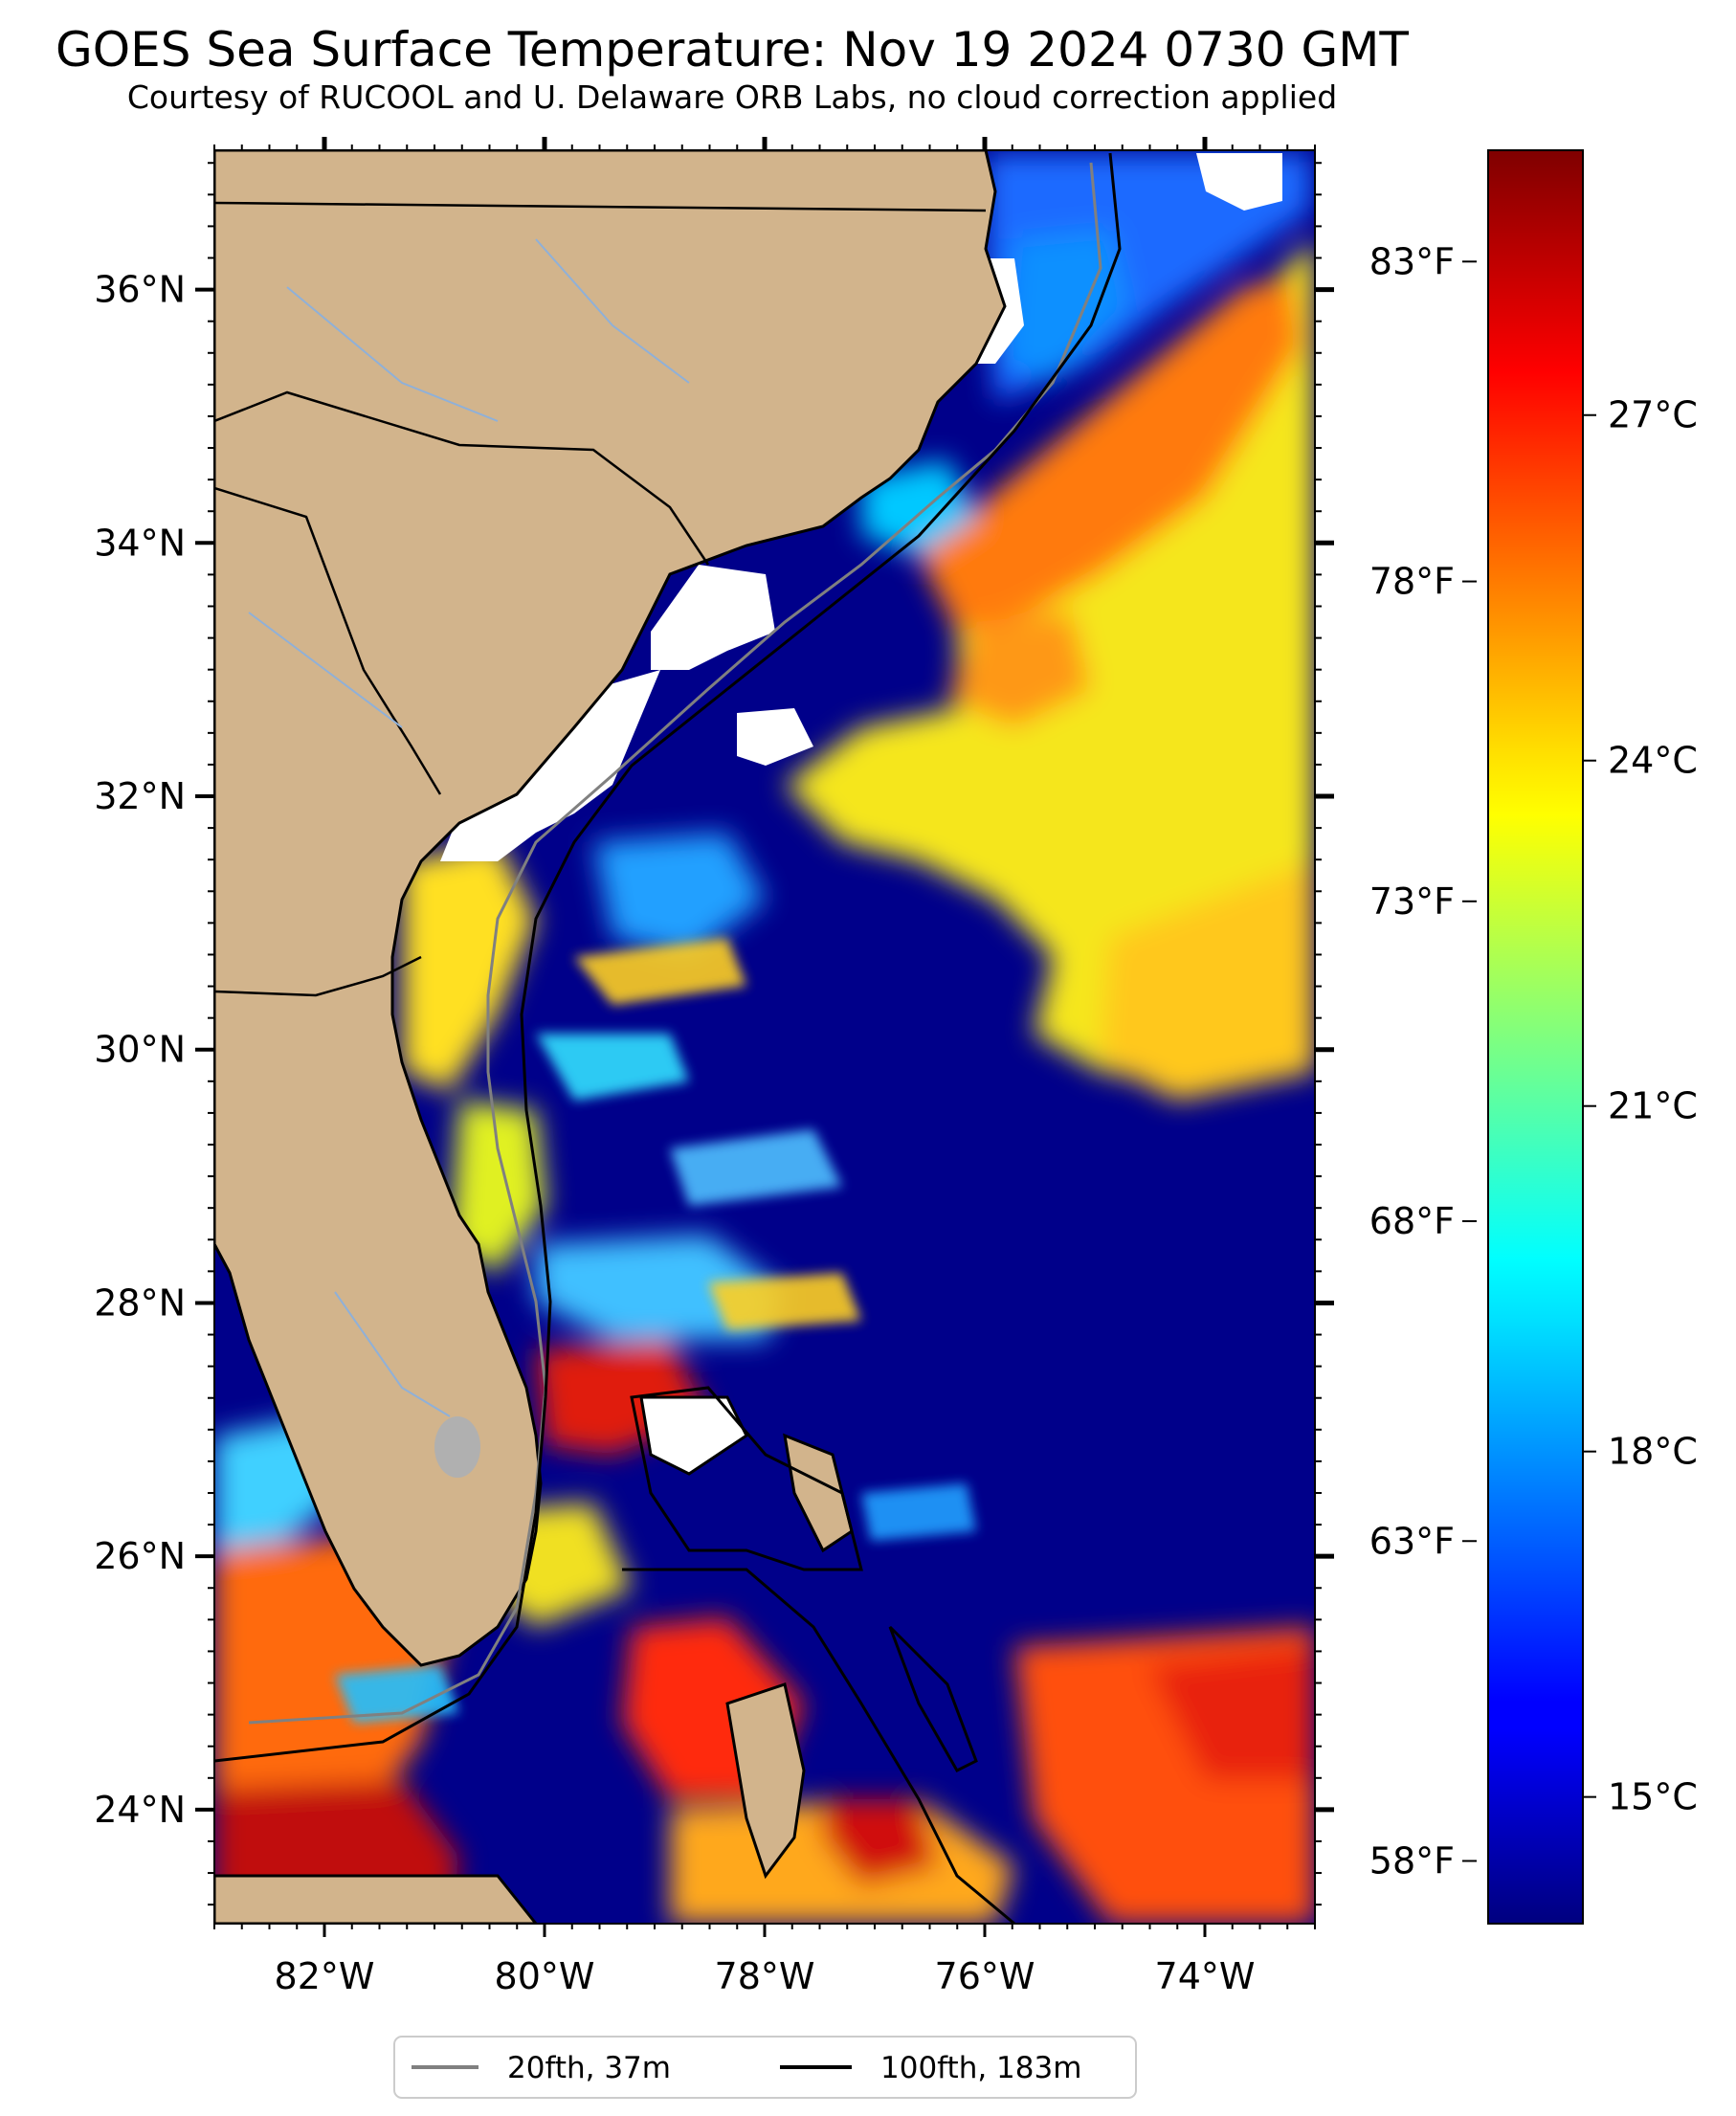 Image resolution: width=1736 pixels, height=2116 pixels. Describe the element at coordinates (140, 1810) in the screenshot. I see `lat-tick-label: 24°N` at that location.